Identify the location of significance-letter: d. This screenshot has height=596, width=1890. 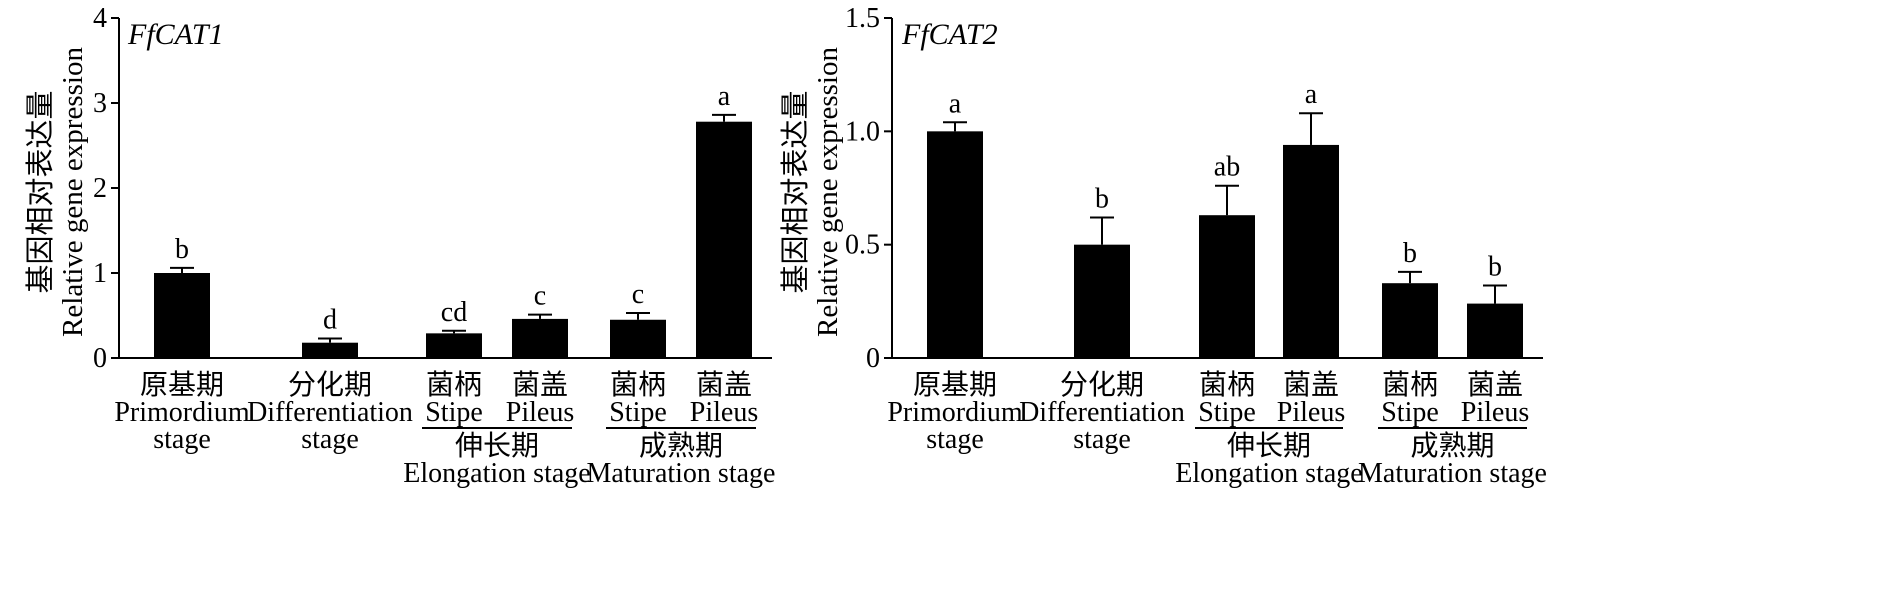
(330, 319).